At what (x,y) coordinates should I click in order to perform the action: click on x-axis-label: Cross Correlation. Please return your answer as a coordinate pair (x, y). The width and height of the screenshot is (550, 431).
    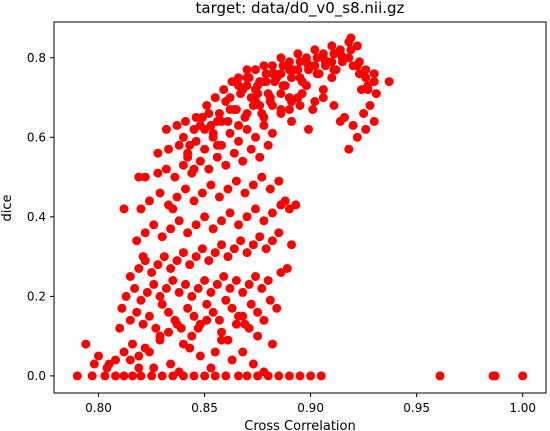
    Looking at the image, I should click on (299, 425).